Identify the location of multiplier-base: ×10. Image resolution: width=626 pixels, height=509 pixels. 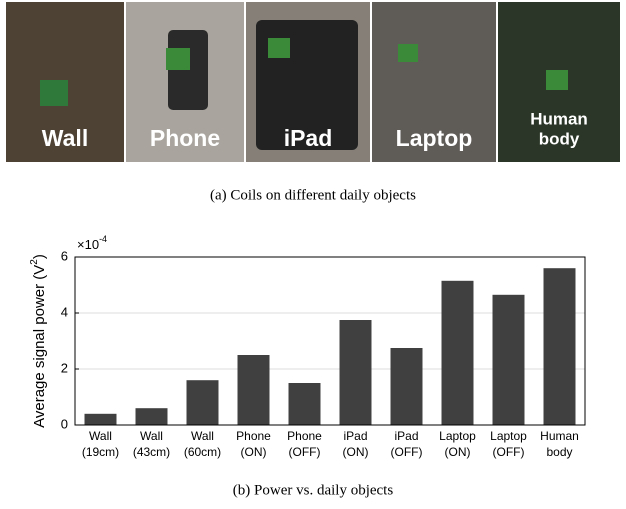
(88, 244).